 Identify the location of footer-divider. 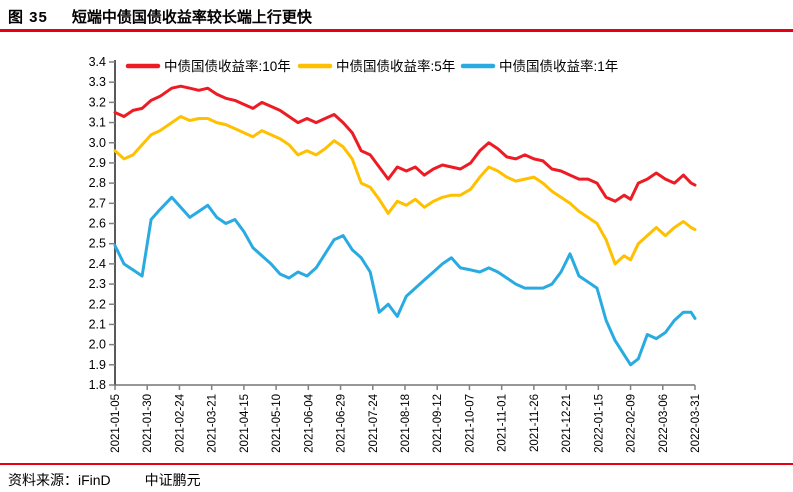
(396, 464).